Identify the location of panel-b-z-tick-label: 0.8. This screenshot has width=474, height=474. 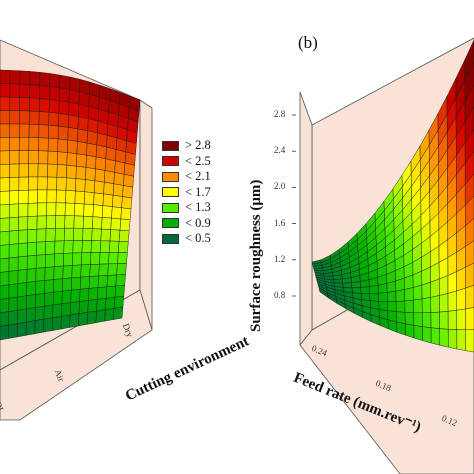
(280, 295).